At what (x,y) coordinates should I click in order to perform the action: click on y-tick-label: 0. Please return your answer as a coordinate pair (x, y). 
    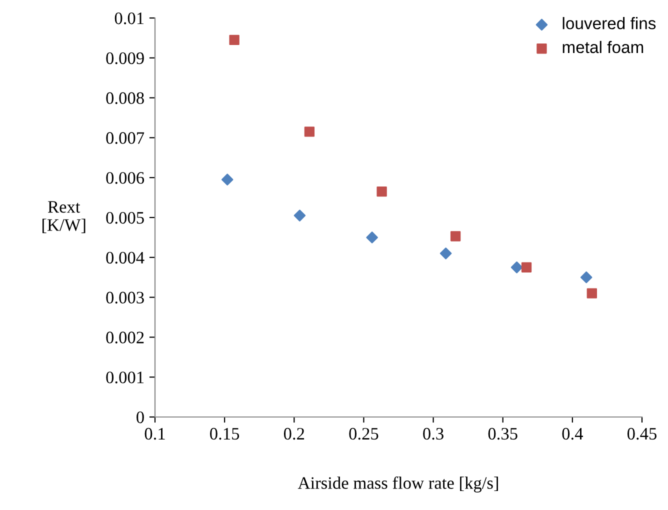
    Looking at the image, I should click on (140, 417).